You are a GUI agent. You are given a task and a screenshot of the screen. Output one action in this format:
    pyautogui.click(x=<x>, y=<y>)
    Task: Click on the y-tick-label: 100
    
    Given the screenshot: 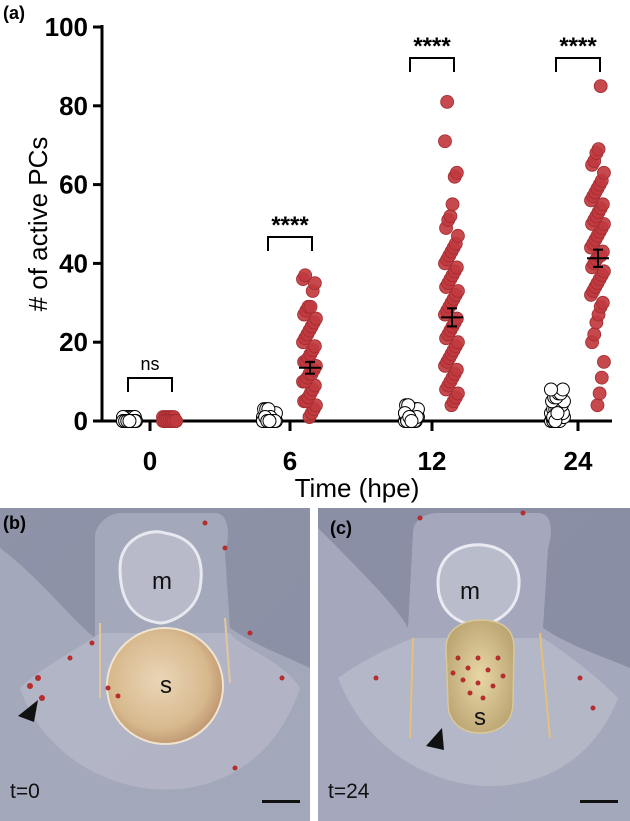 What is the action you would take?
    pyautogui.click(x=66, y=27)
    